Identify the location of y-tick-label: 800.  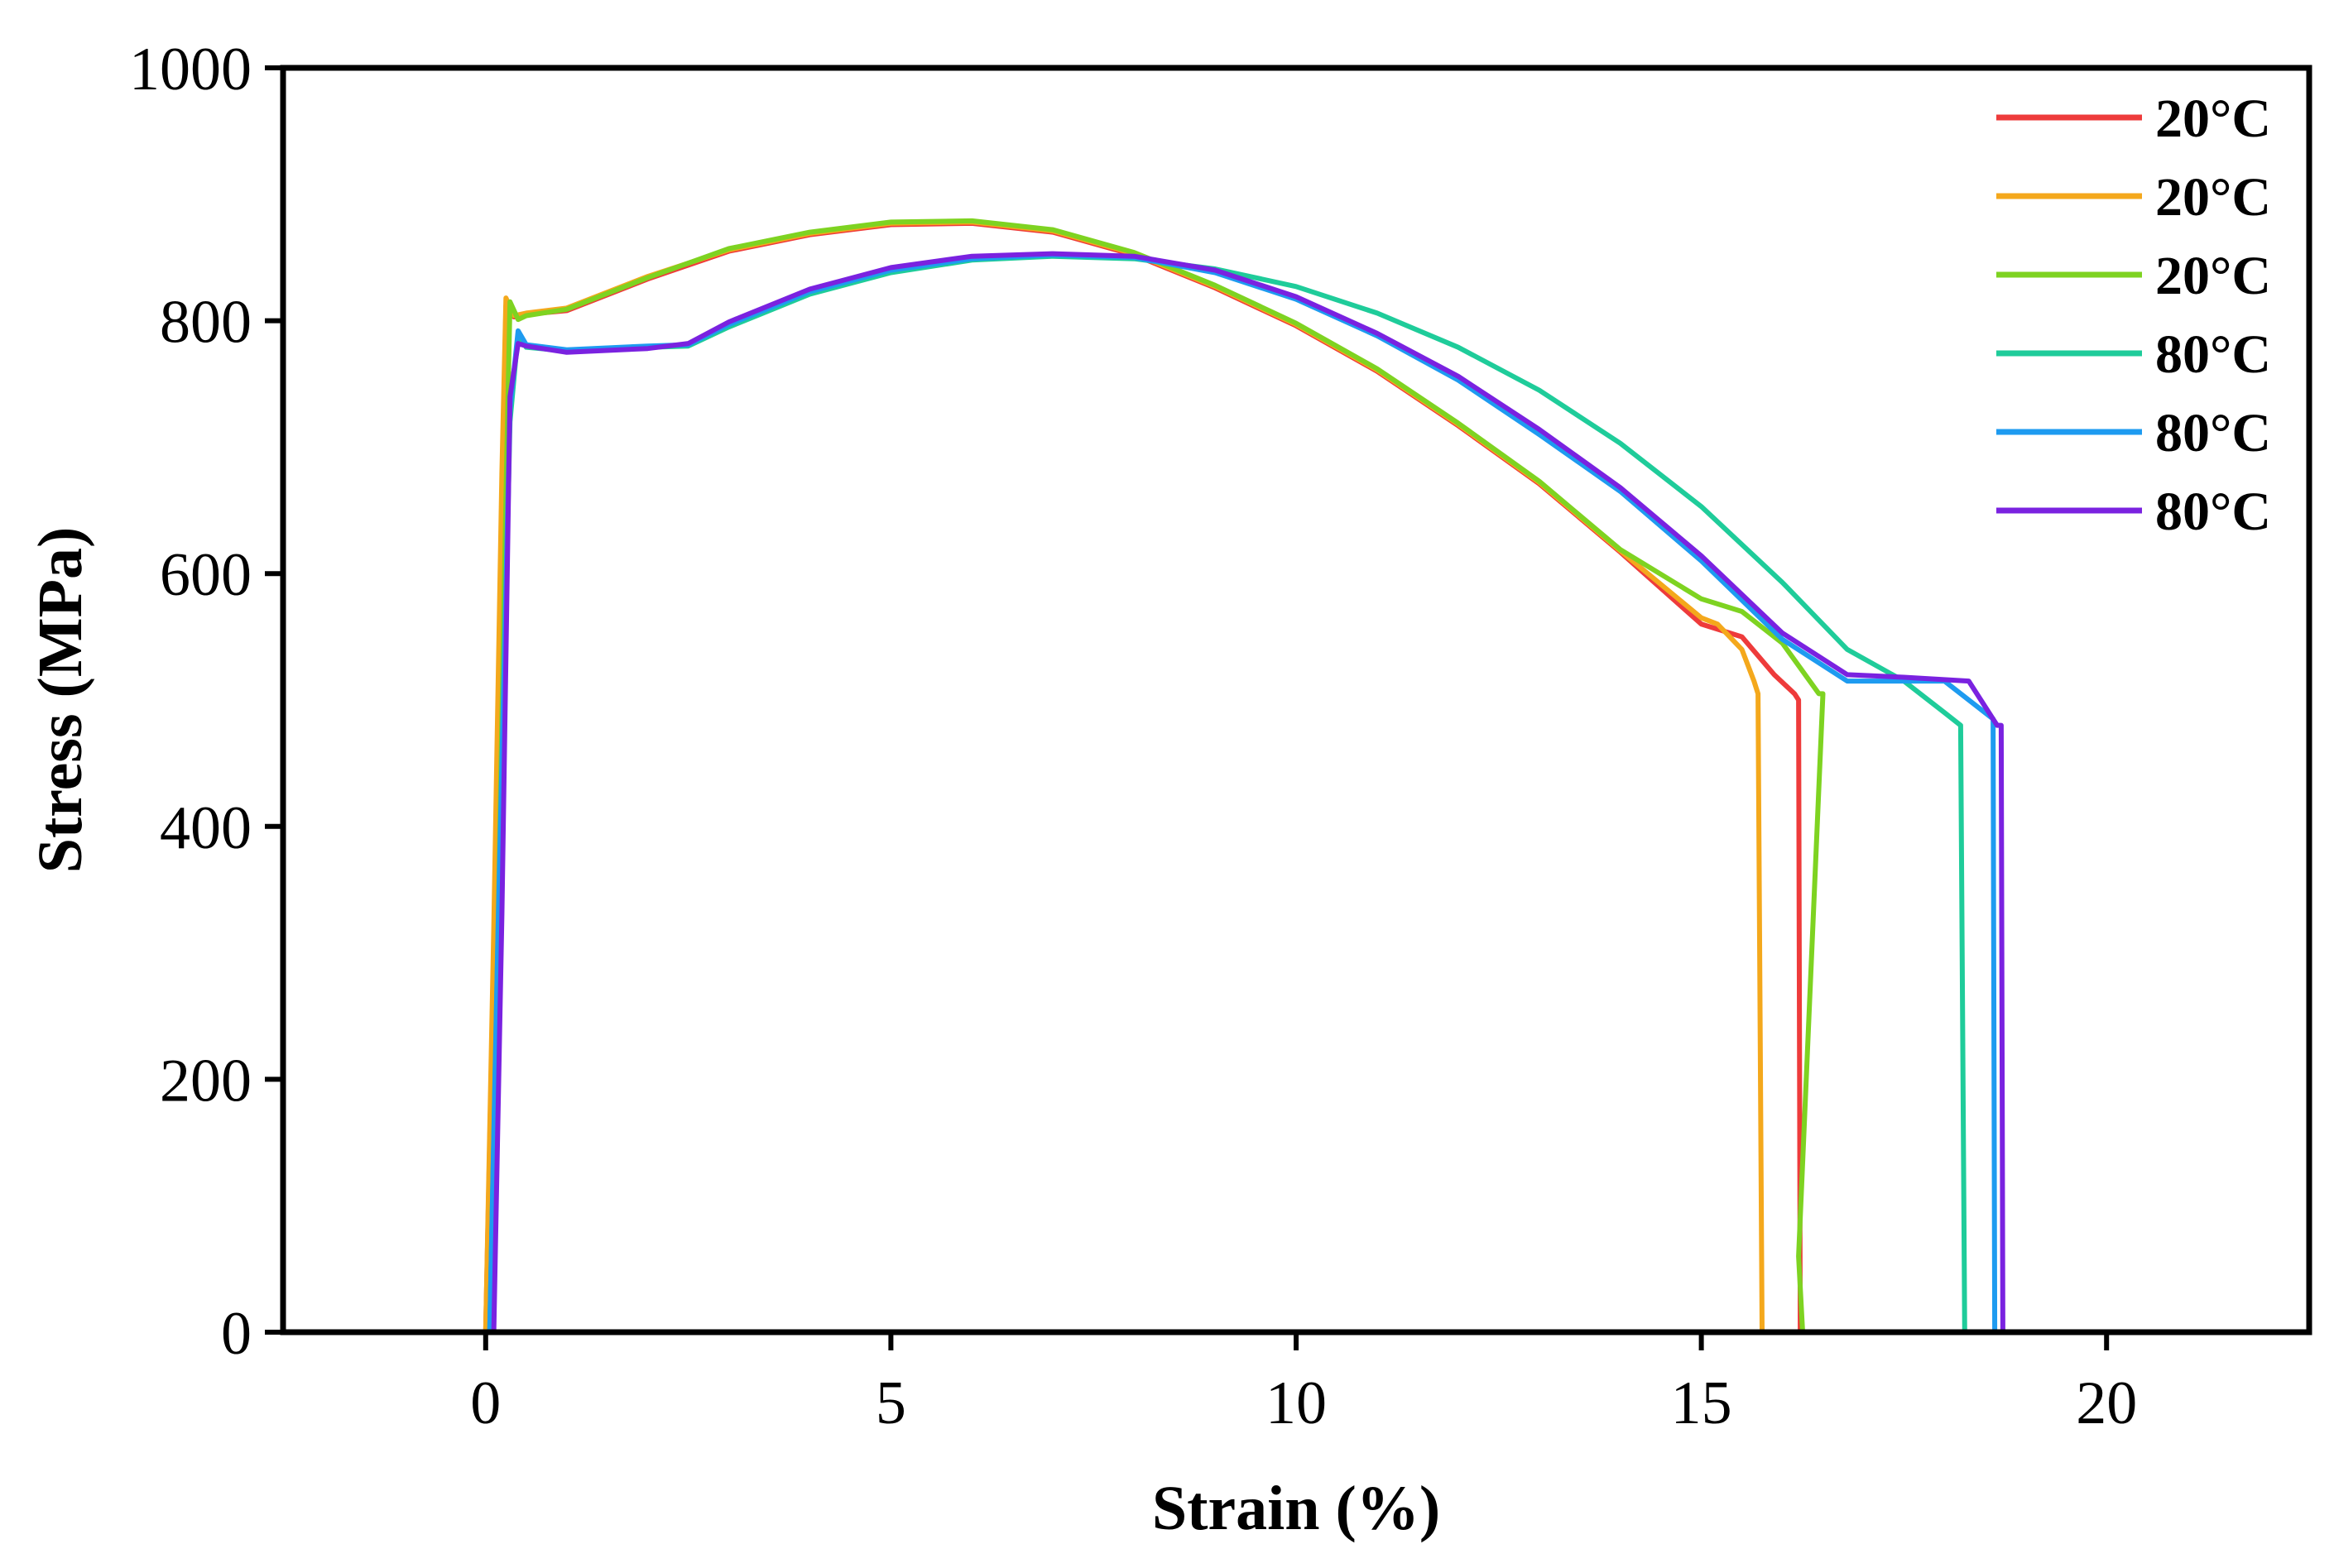
(206, 323).